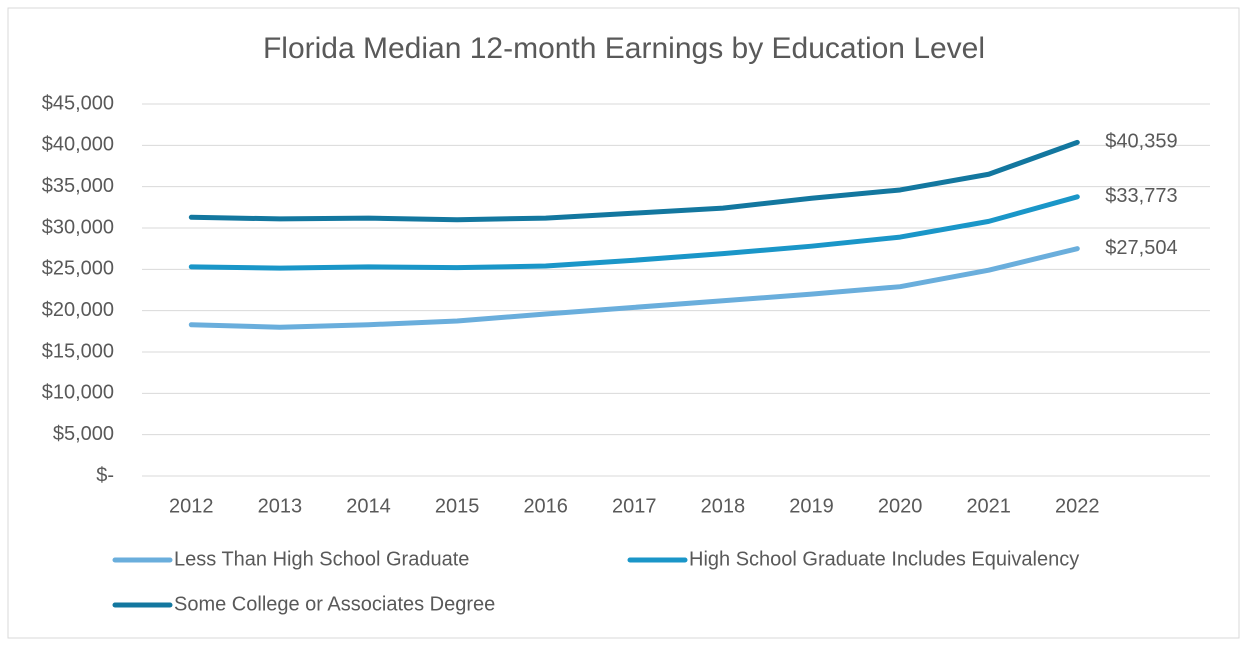 The width and height of the screenshot is (1247, 651). I want to click on y-tick-label: $40,000, so click(78, 145).